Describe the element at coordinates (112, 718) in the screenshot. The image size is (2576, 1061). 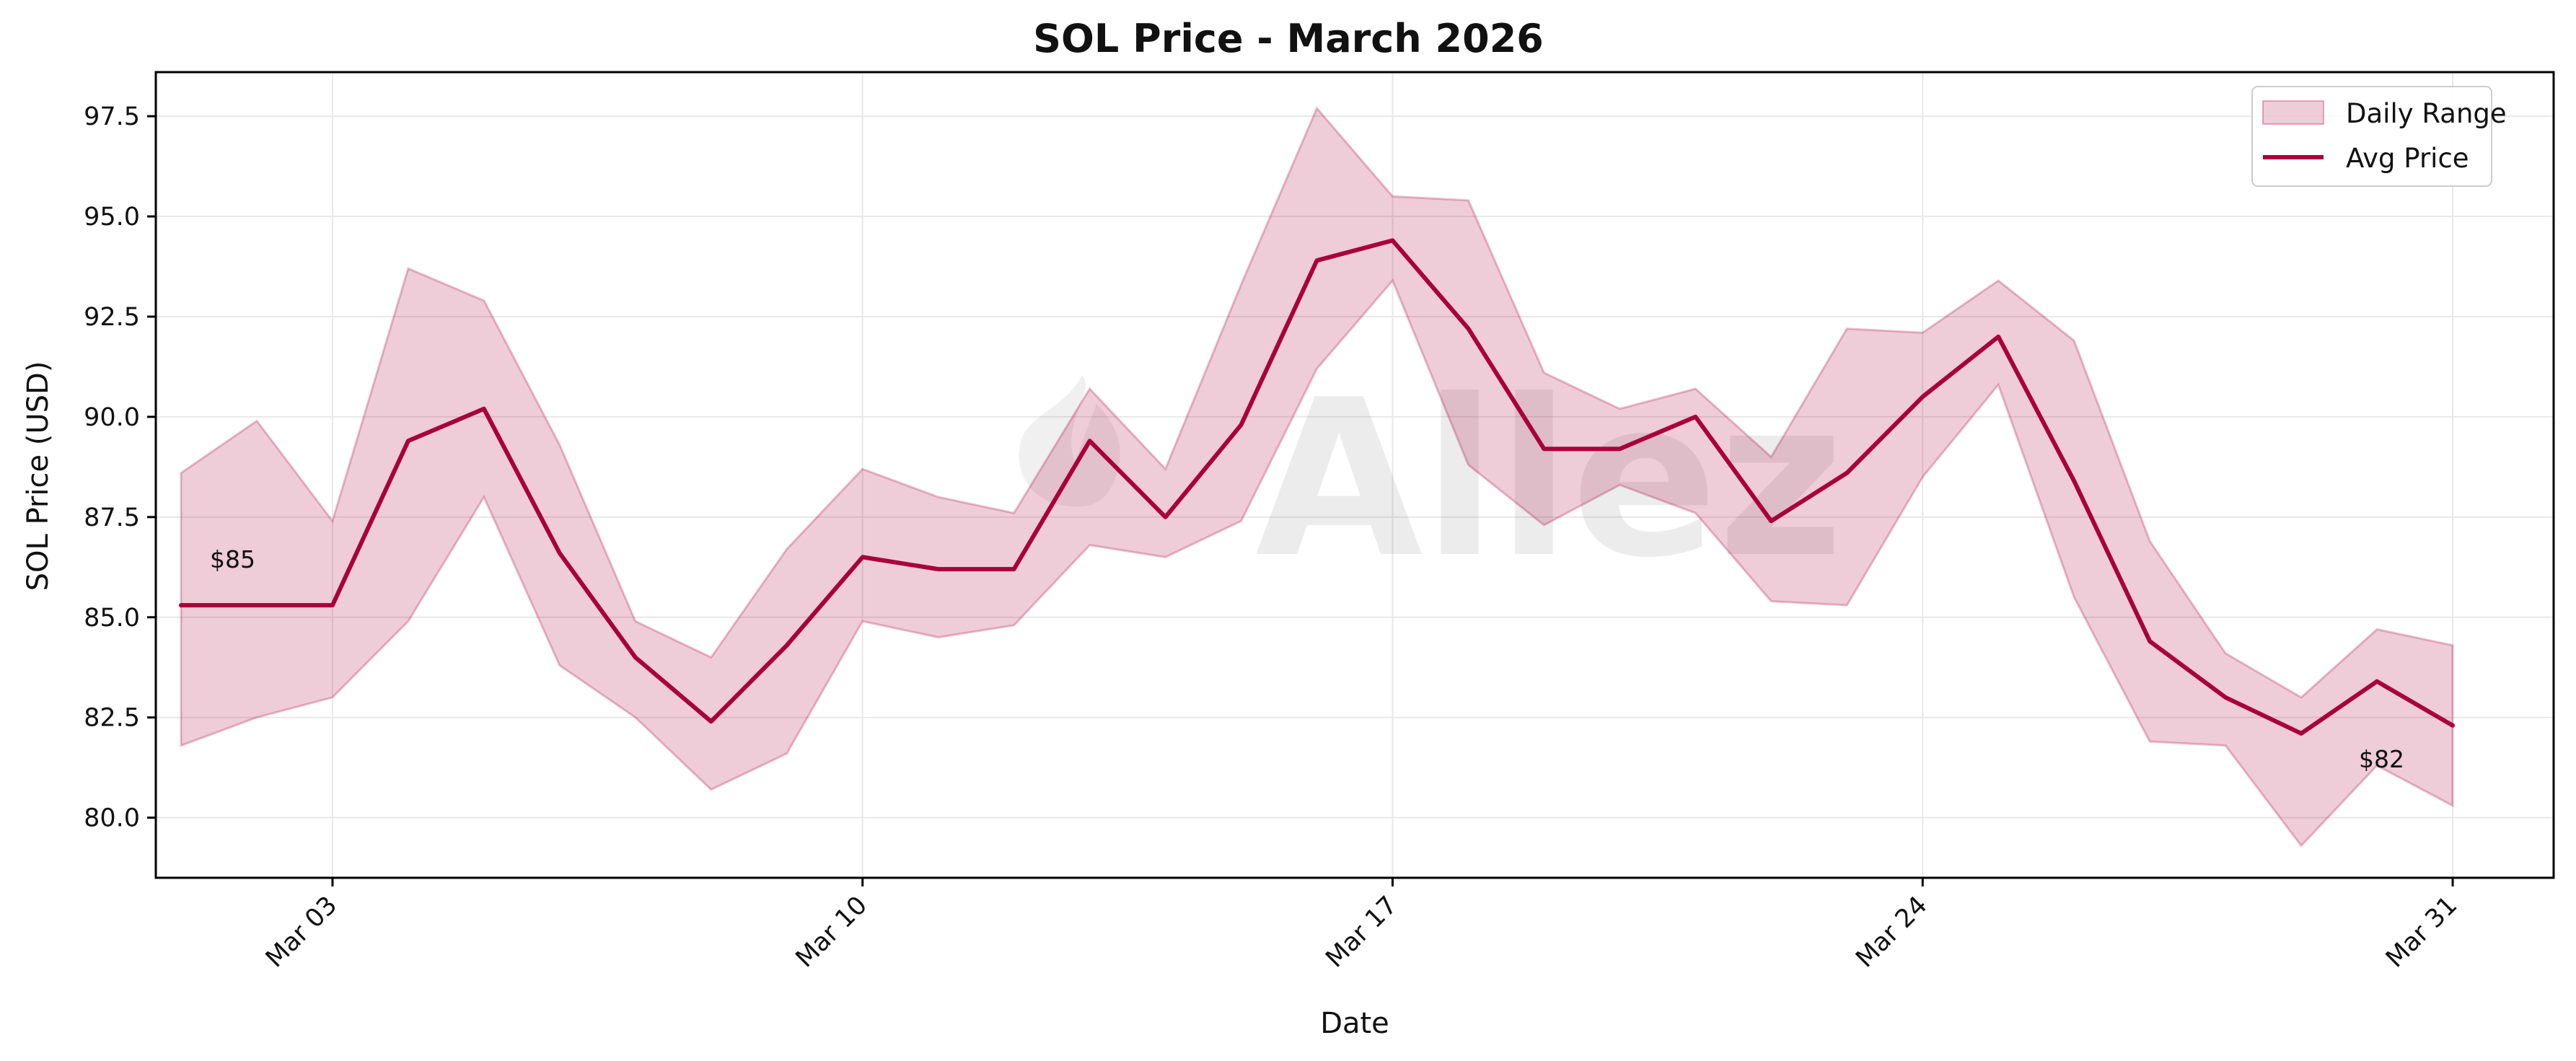
I see `y-tick-label: 82.5` at that location.